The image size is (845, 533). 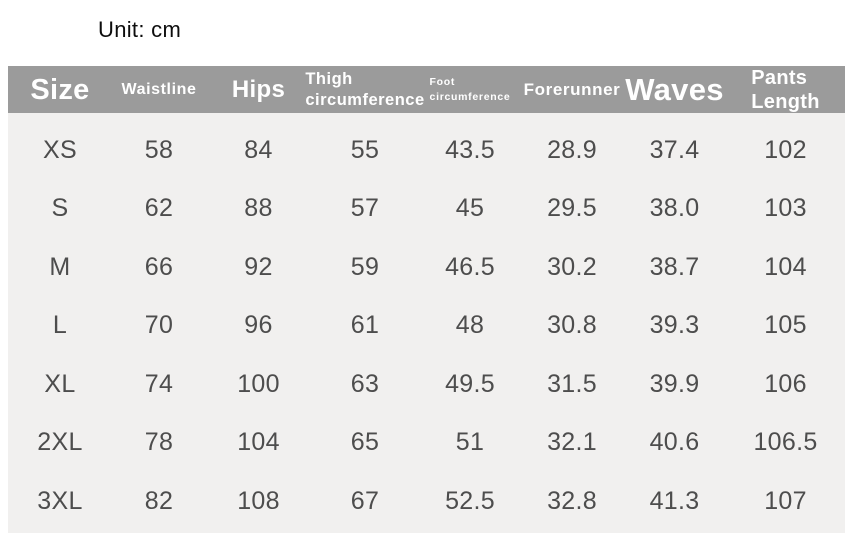 I want to click on cell-size: S, so click(x=60, y=208).